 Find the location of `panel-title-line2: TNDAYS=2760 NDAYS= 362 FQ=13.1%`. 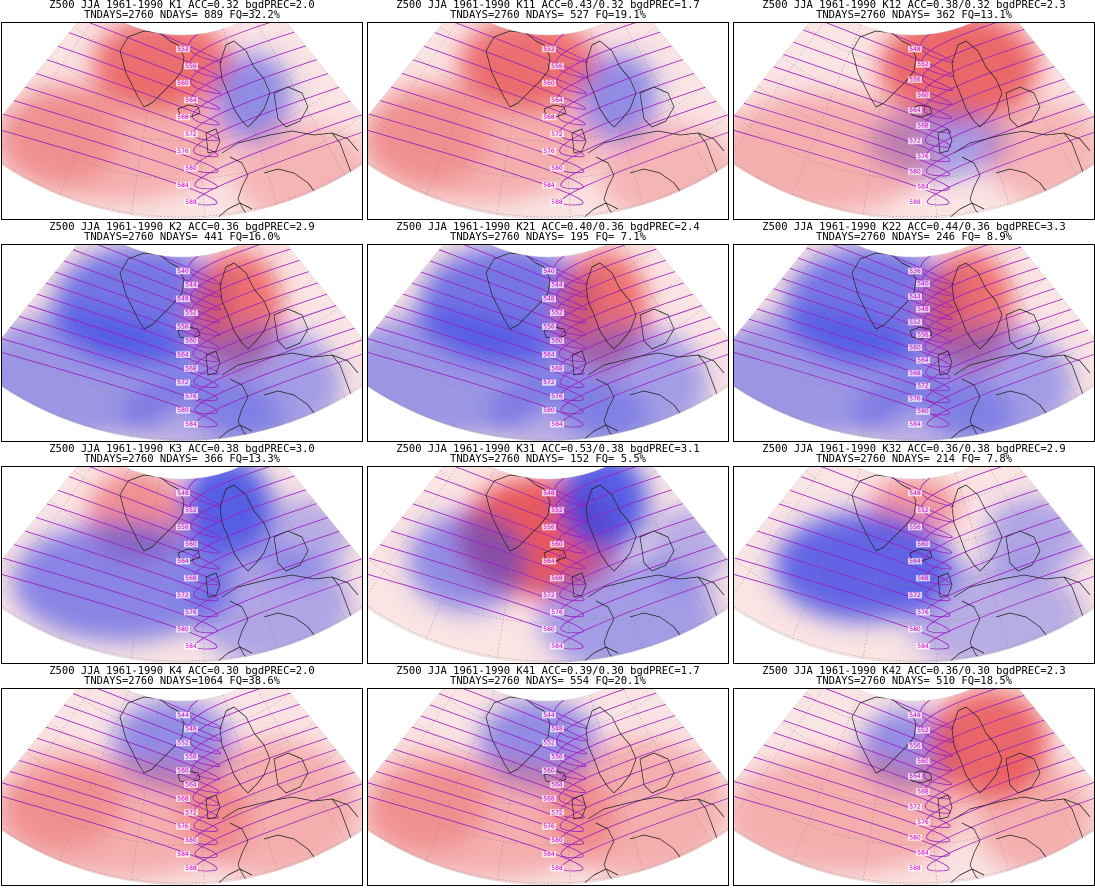

panel-title-line2: TNDAYS=2760 NDAYS= 362 FQ=13.1% is located at coordinates (914, 15).